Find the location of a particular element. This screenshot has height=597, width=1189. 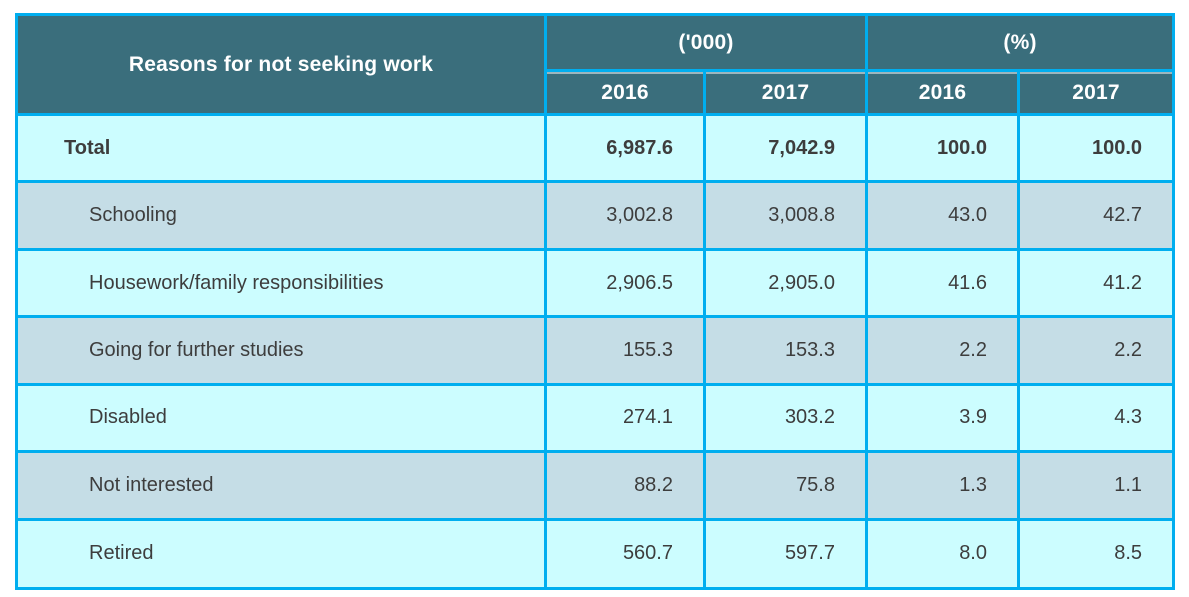

cell-thousands-2017: 7,042.9 is located at coordinates (785, 148).